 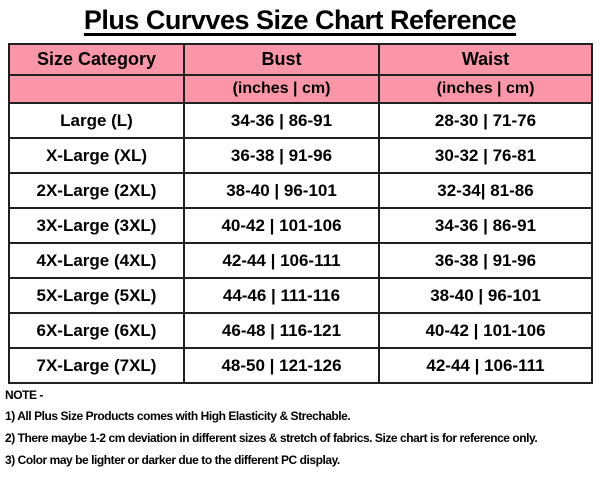 I want to click on bust-cell: 48-50 | 121-126, so click(x=281, y=365).